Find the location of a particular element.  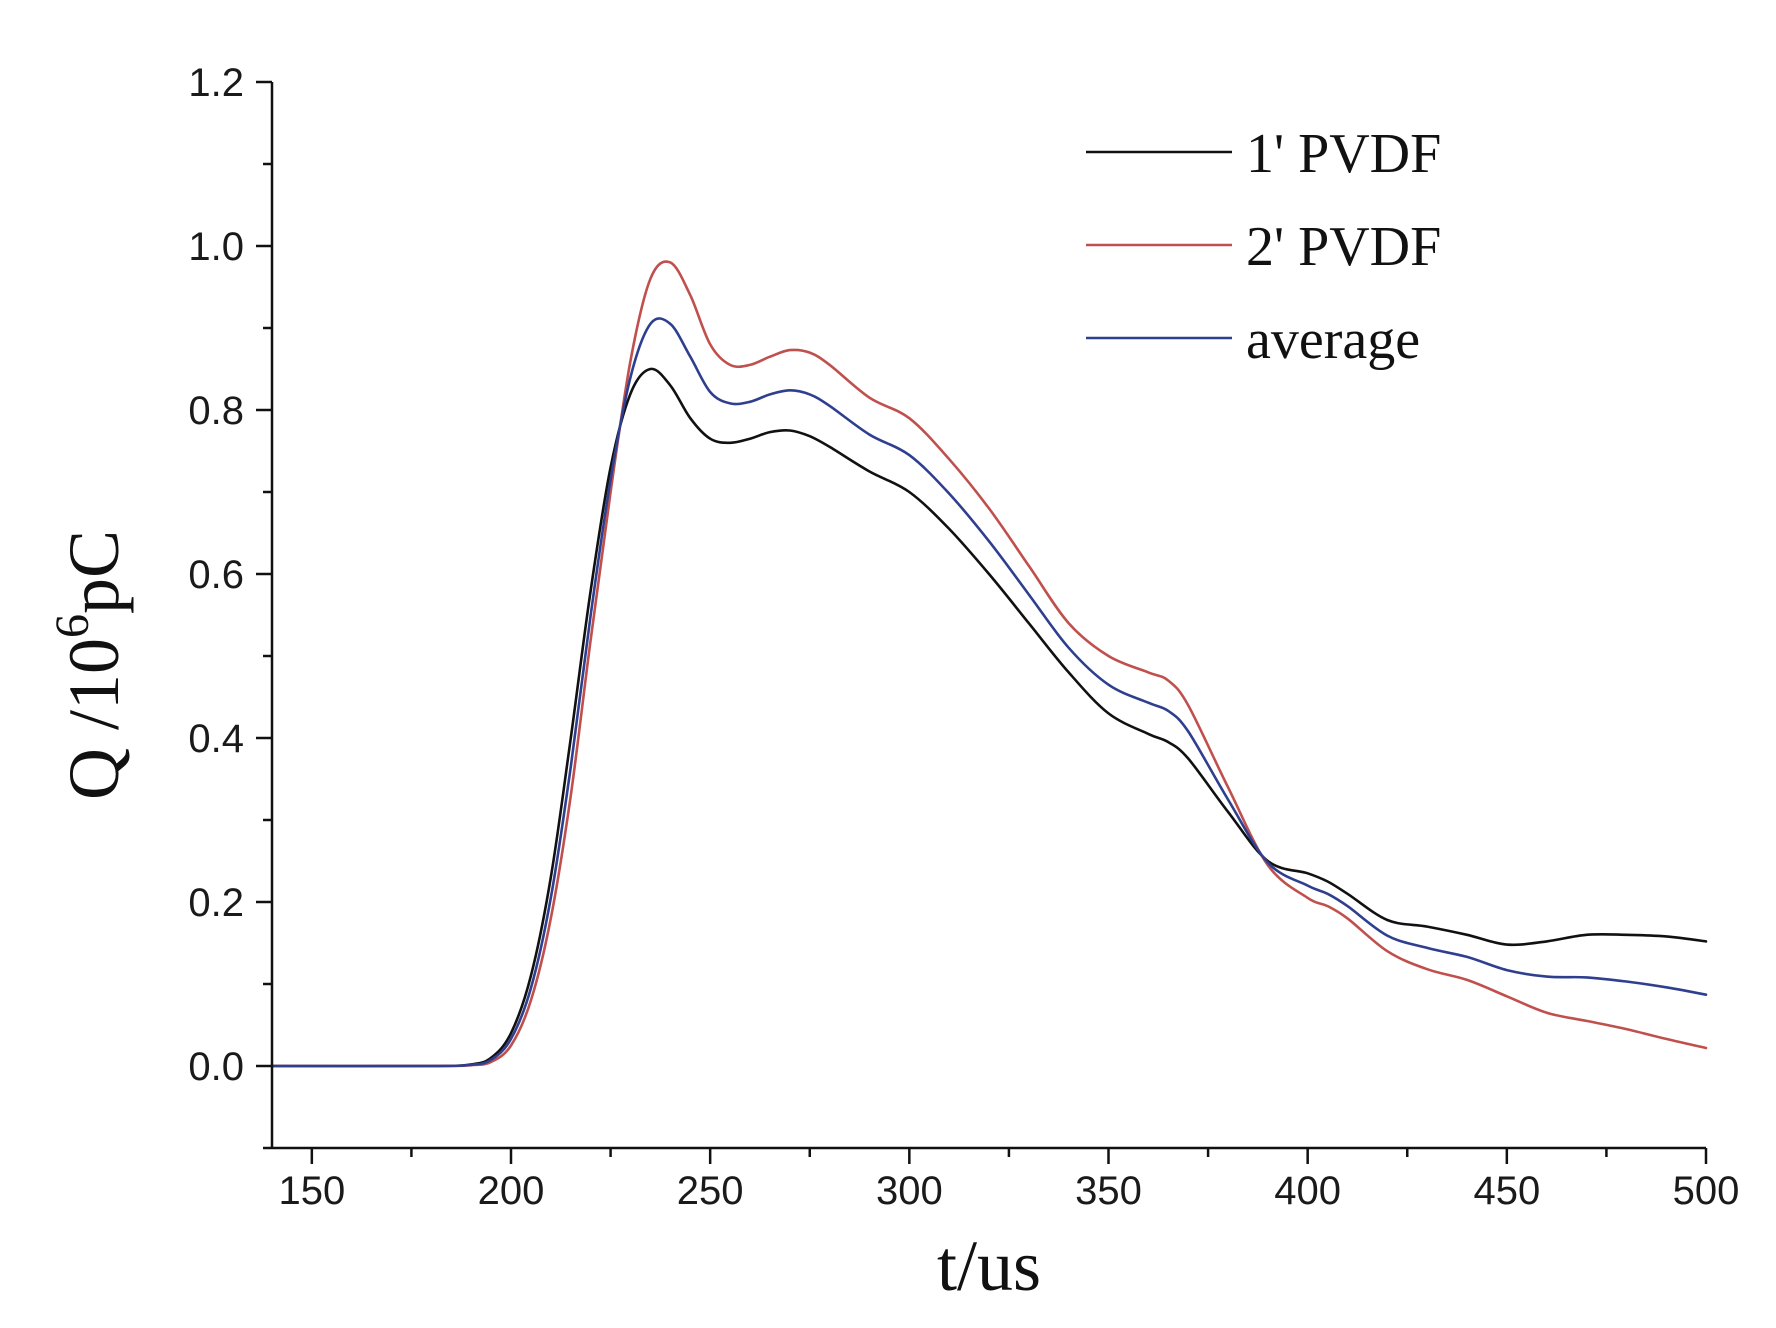

legend: 1' PVDF 2' PVDF average is located at coordinates (1263, 247).